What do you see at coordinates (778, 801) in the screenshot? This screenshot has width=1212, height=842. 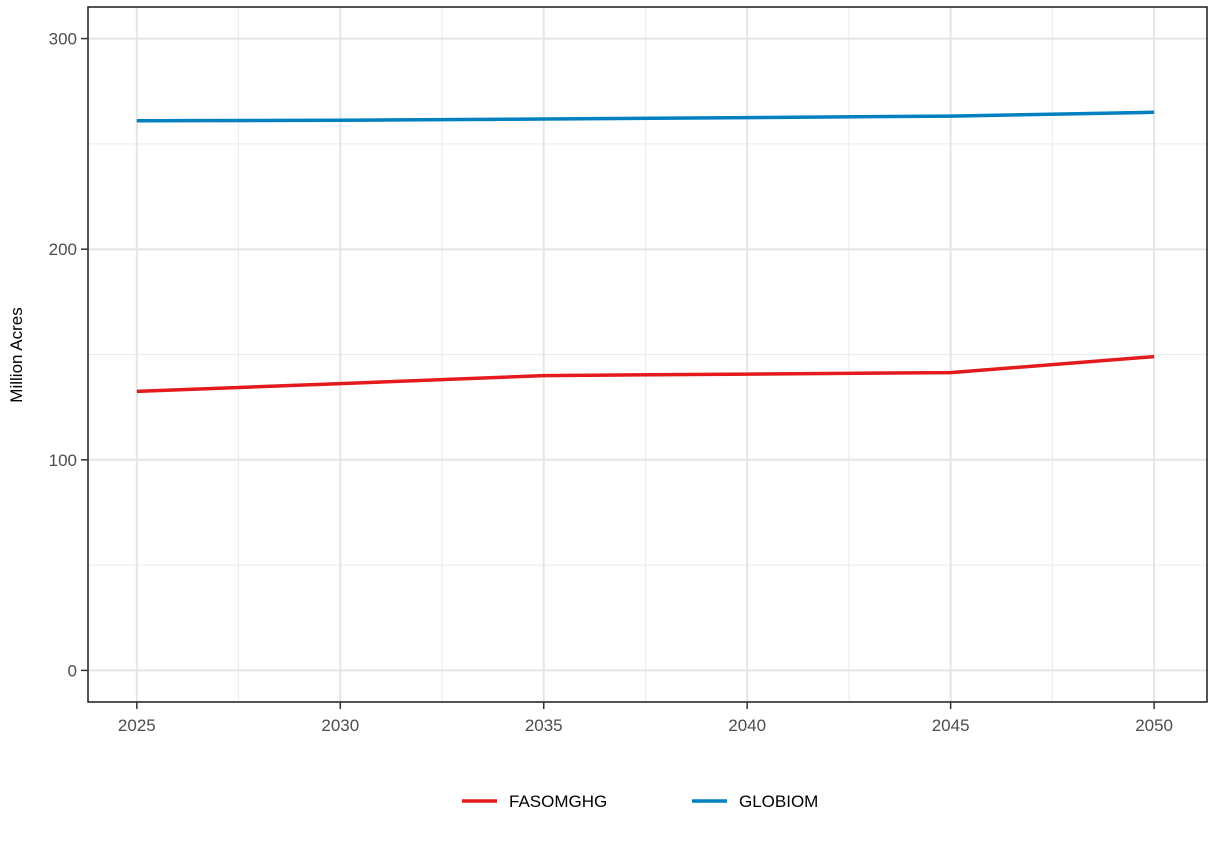 I see `legend-label-globiom: GLOBIOM` at bounding box center [778, 801].